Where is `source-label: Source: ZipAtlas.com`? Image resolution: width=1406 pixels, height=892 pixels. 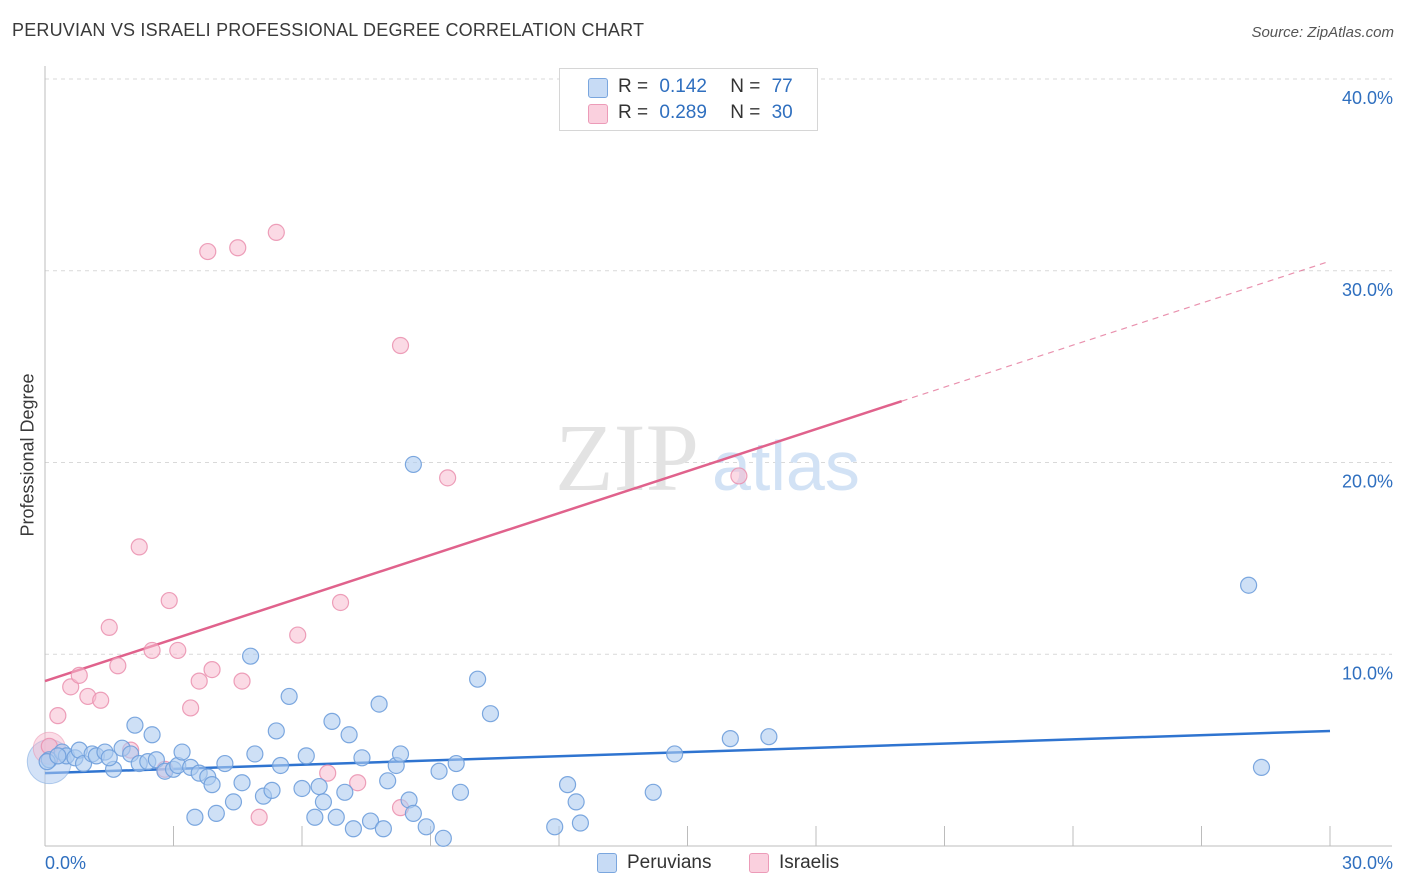
source-label: Source: ZipAtlas.com is located at coordinates (1322, 32).